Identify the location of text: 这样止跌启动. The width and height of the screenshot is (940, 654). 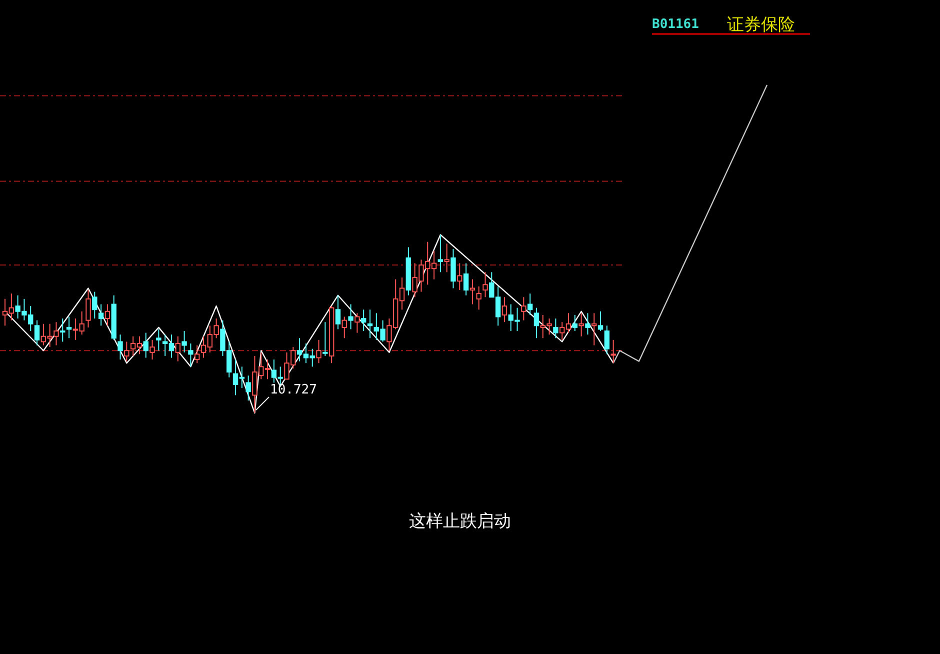
(460, 522).